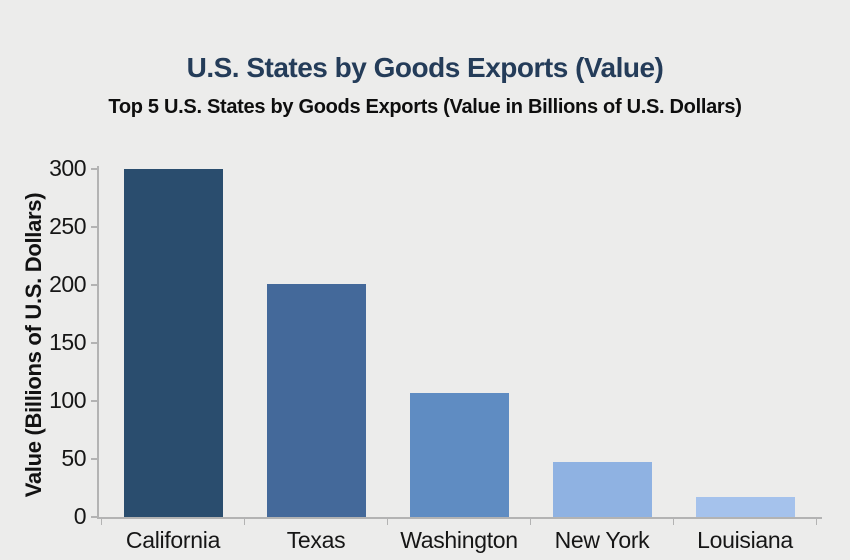 The height and width of the screenshot is (560, 850). Describe the element at coordinates (173, 540) in the screenshot. I see `x-tick-label-california: California` at that location.